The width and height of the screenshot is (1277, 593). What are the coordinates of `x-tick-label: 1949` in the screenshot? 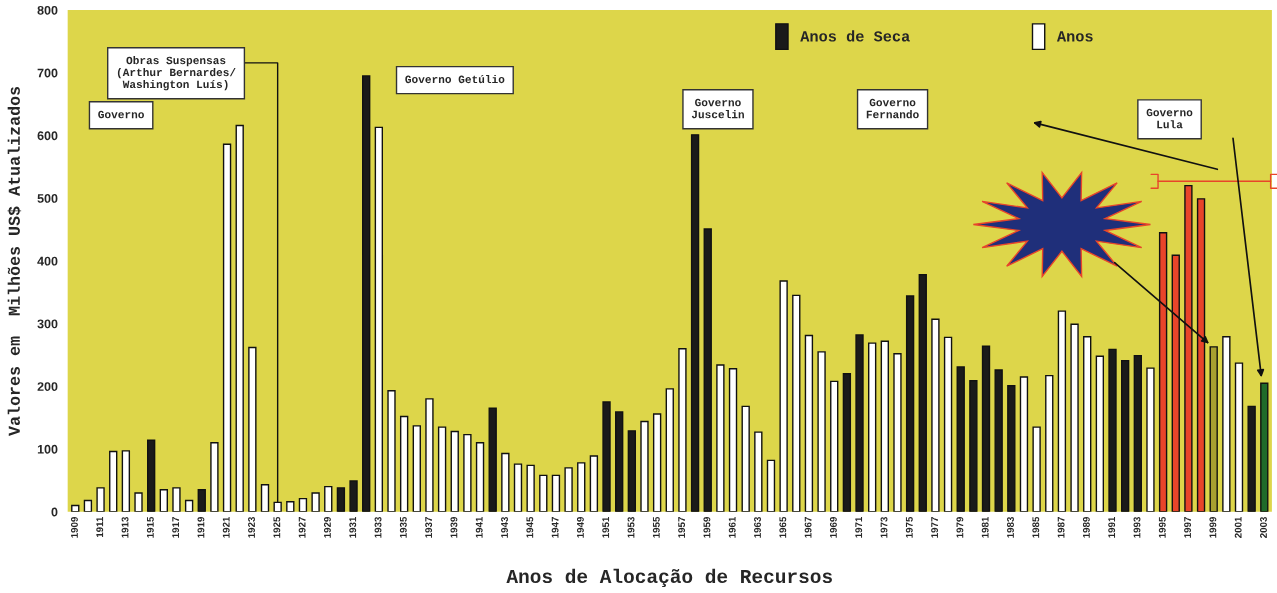 It's located at (580, 527).